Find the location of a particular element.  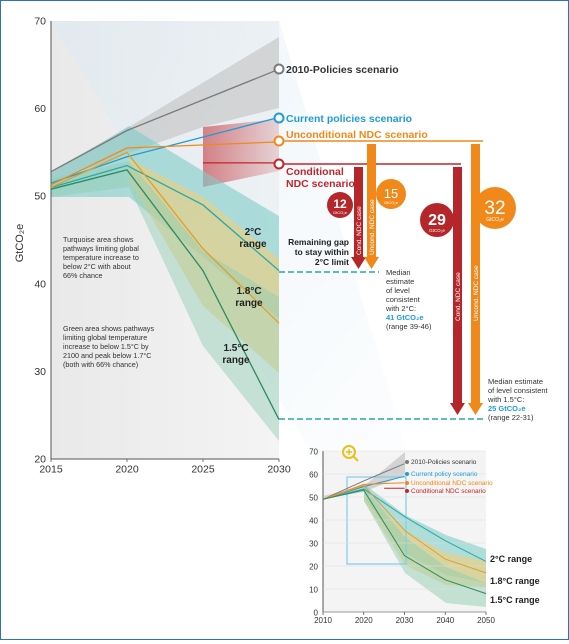

gap-circle-12: 12 GtCO₂e is located at coordinates (340, 205).